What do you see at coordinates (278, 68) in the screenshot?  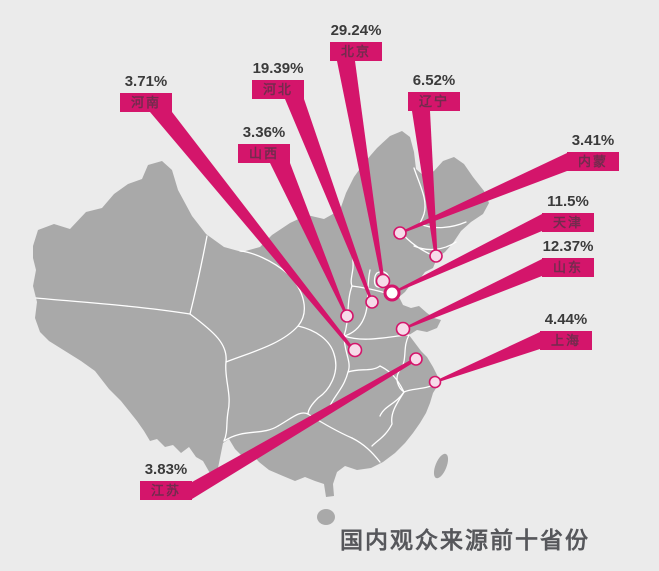 I see `percent-hebei: 19.39%` at bounding box center [278, 68].